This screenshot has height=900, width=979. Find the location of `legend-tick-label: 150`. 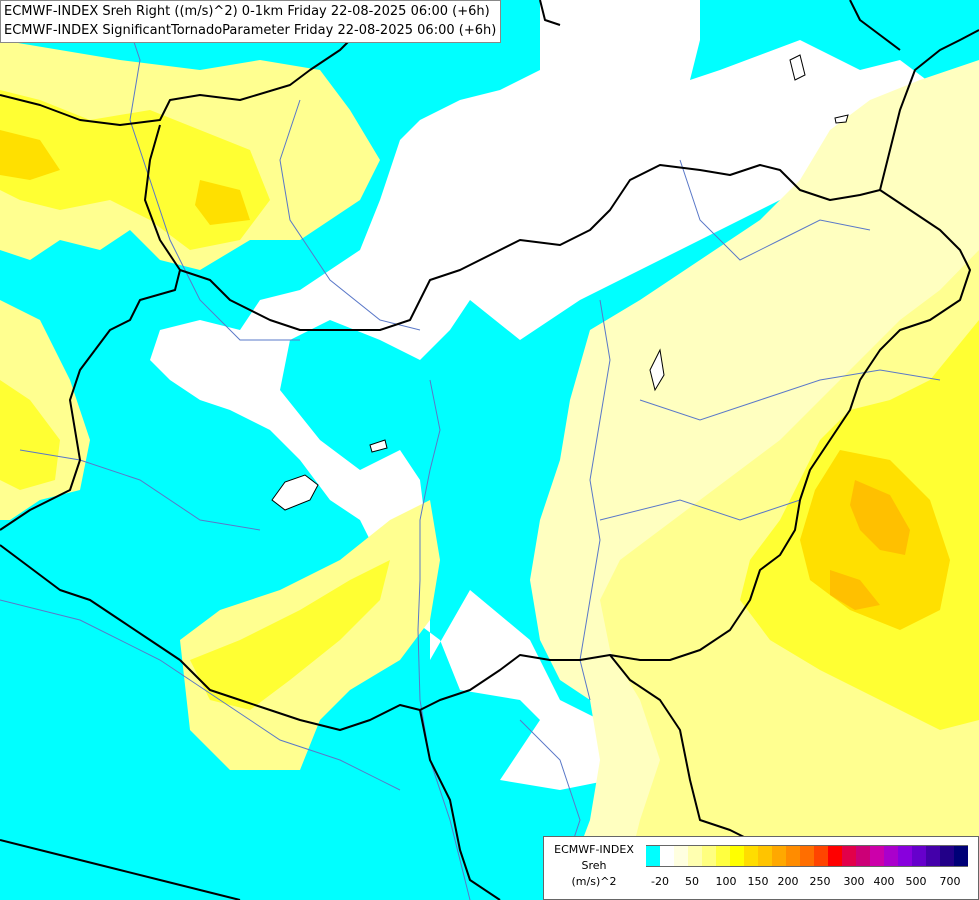

legend-tick-label: 150 is located at coordinates (758, 881).